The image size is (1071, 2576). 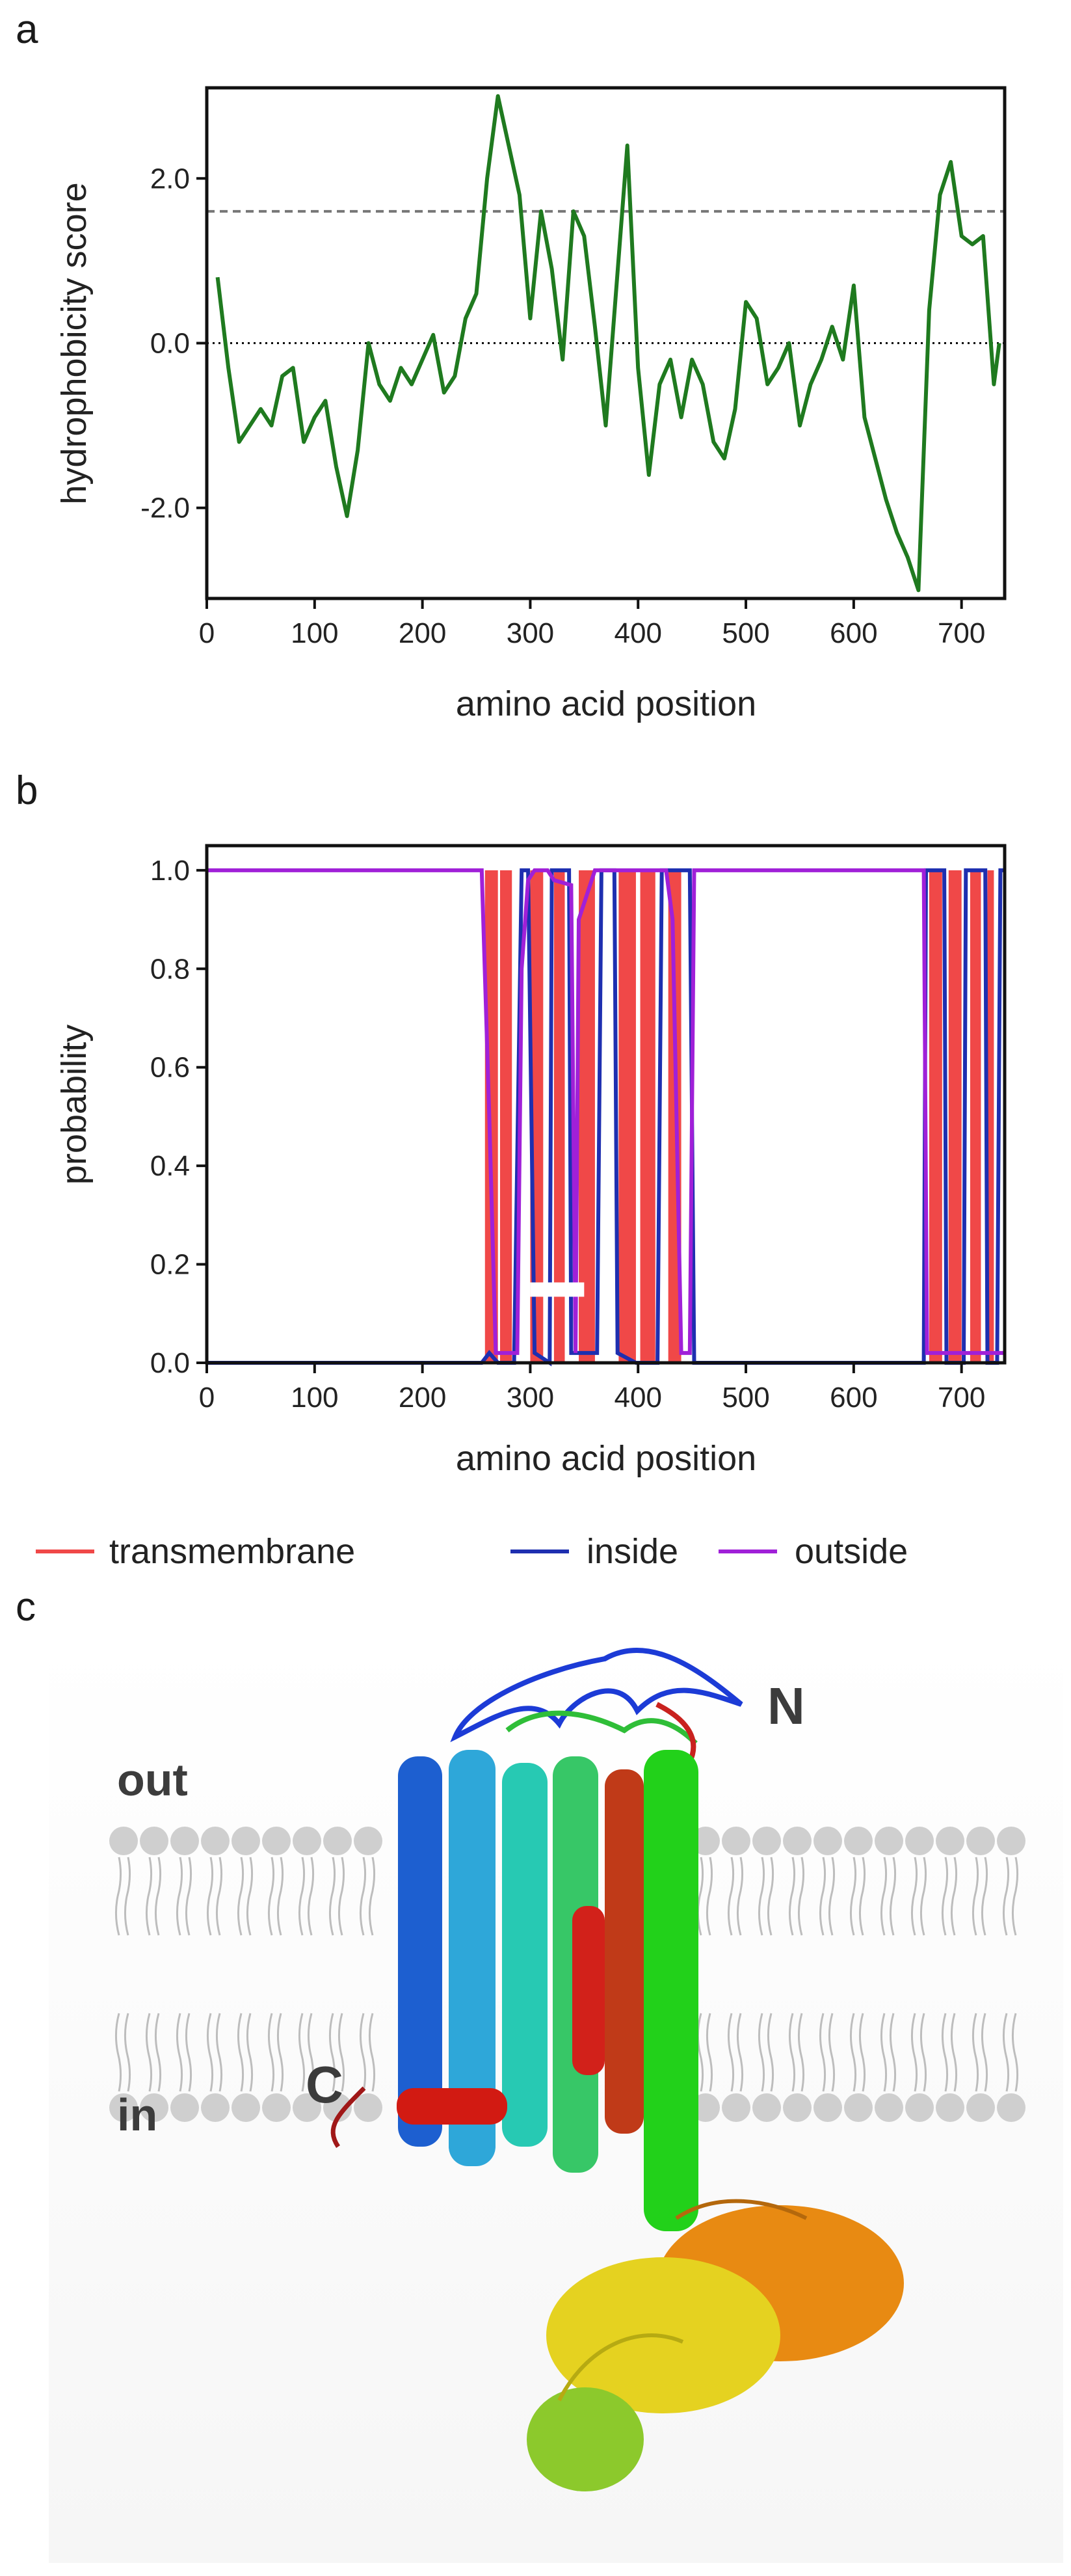 What do you see at coordinates (452, 2106) in the screenshot?
I see `helix-red-bottom` at bounding box center [452, 2106].